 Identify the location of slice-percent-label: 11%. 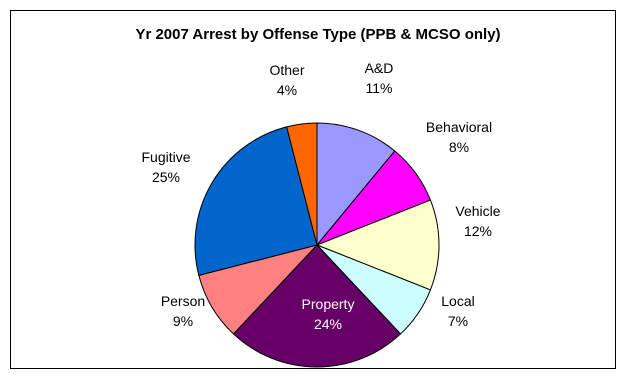
(379, 88).